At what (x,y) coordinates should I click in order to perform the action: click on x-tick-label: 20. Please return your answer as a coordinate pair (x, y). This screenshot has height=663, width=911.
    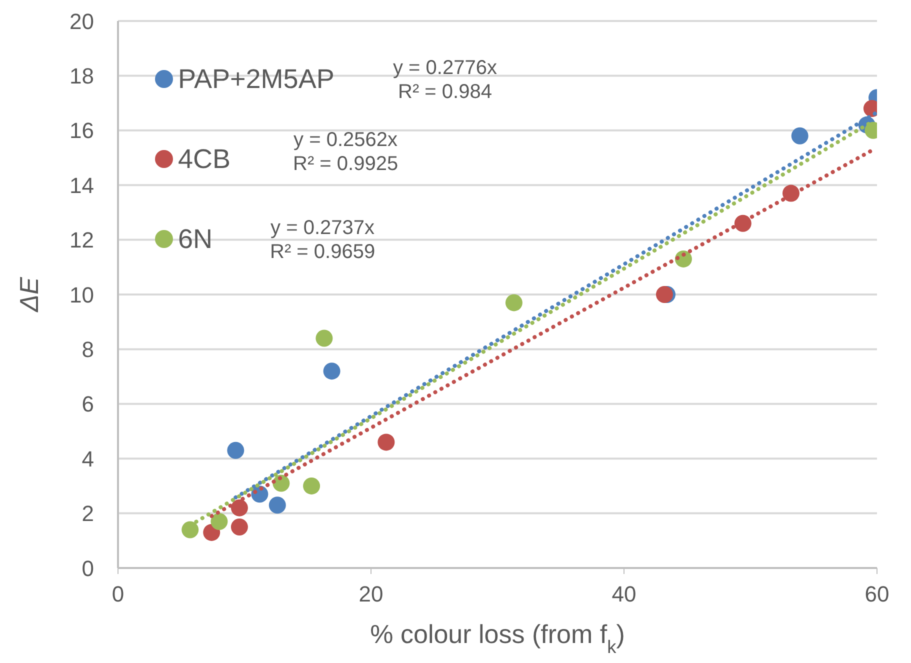
    Looking at the image, I should click on (371, 594).